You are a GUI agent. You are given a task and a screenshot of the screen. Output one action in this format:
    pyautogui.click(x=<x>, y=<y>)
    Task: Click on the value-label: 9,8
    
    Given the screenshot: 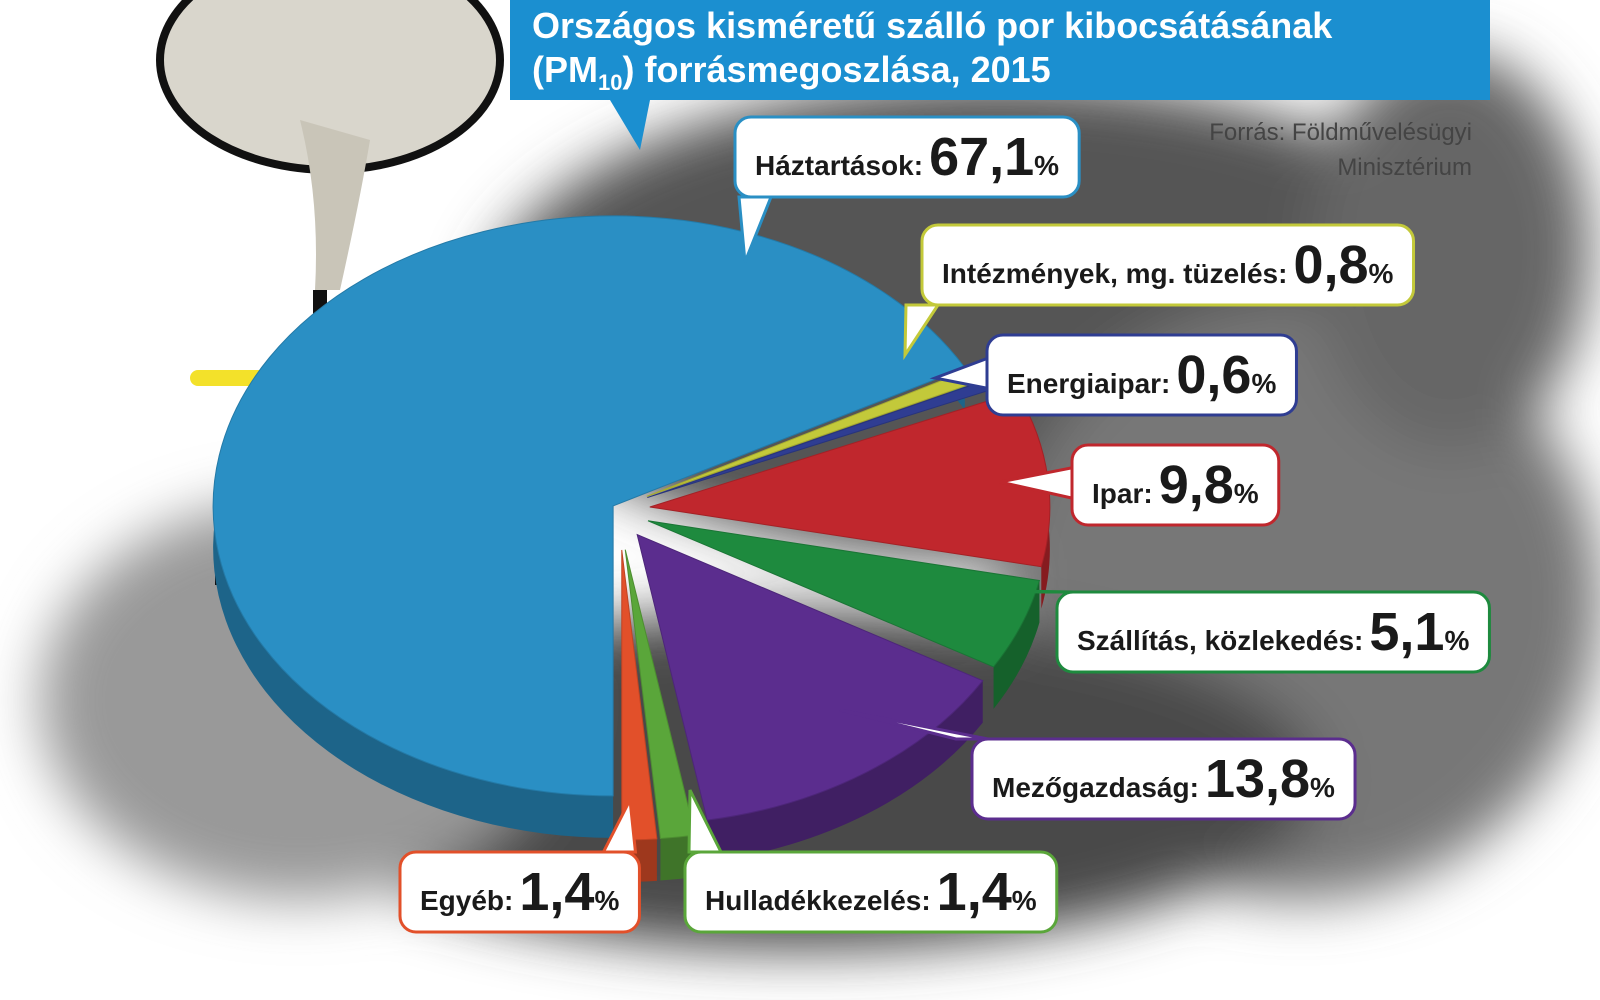 What is the action you would take?
    pyautogui.click(x=1196, y=485)
    